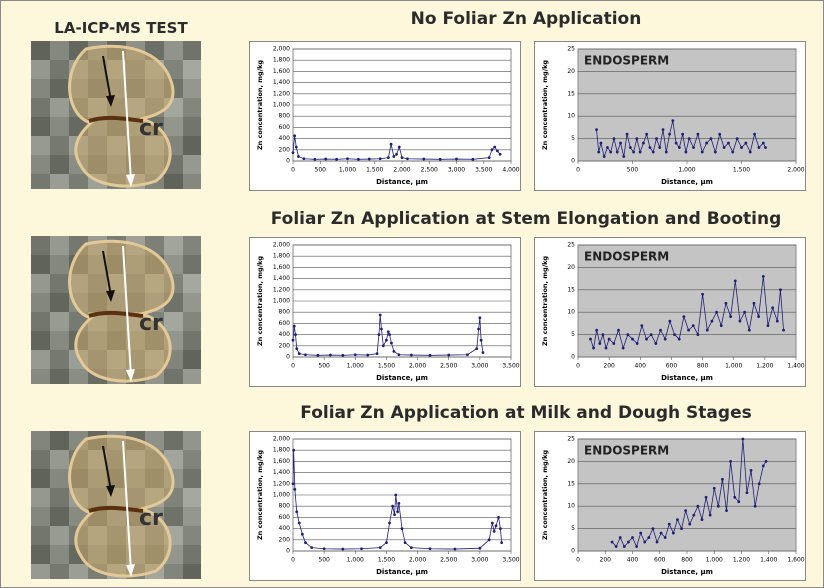 This screenshot has width=824, height=588. Describe the element at coordinates (110, 491) in the screenshot. I see `arrow-black-head` at that location.